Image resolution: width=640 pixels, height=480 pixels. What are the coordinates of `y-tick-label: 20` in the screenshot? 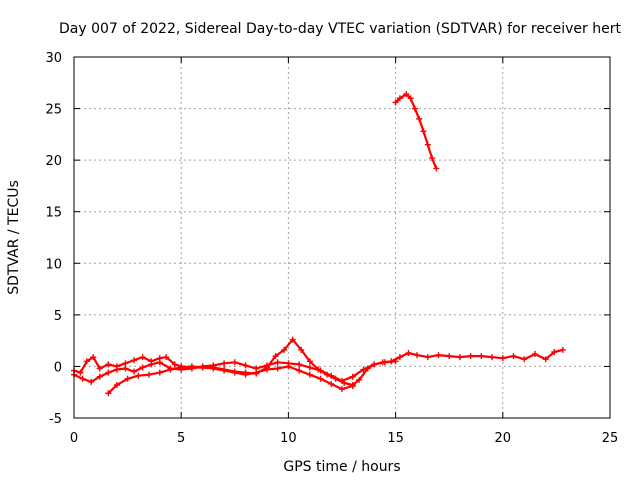 It's located at (53, 161).